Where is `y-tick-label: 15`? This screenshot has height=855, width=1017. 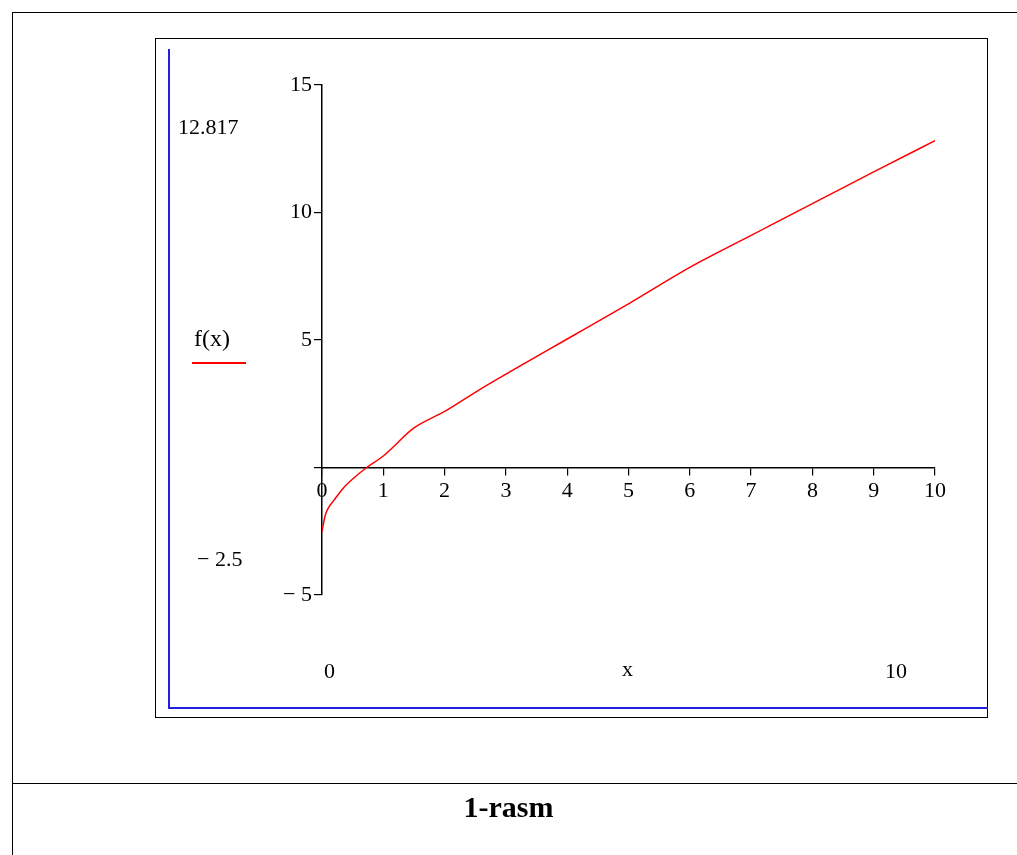 y-tick-label: 15 is located at coordinates (301, 83).